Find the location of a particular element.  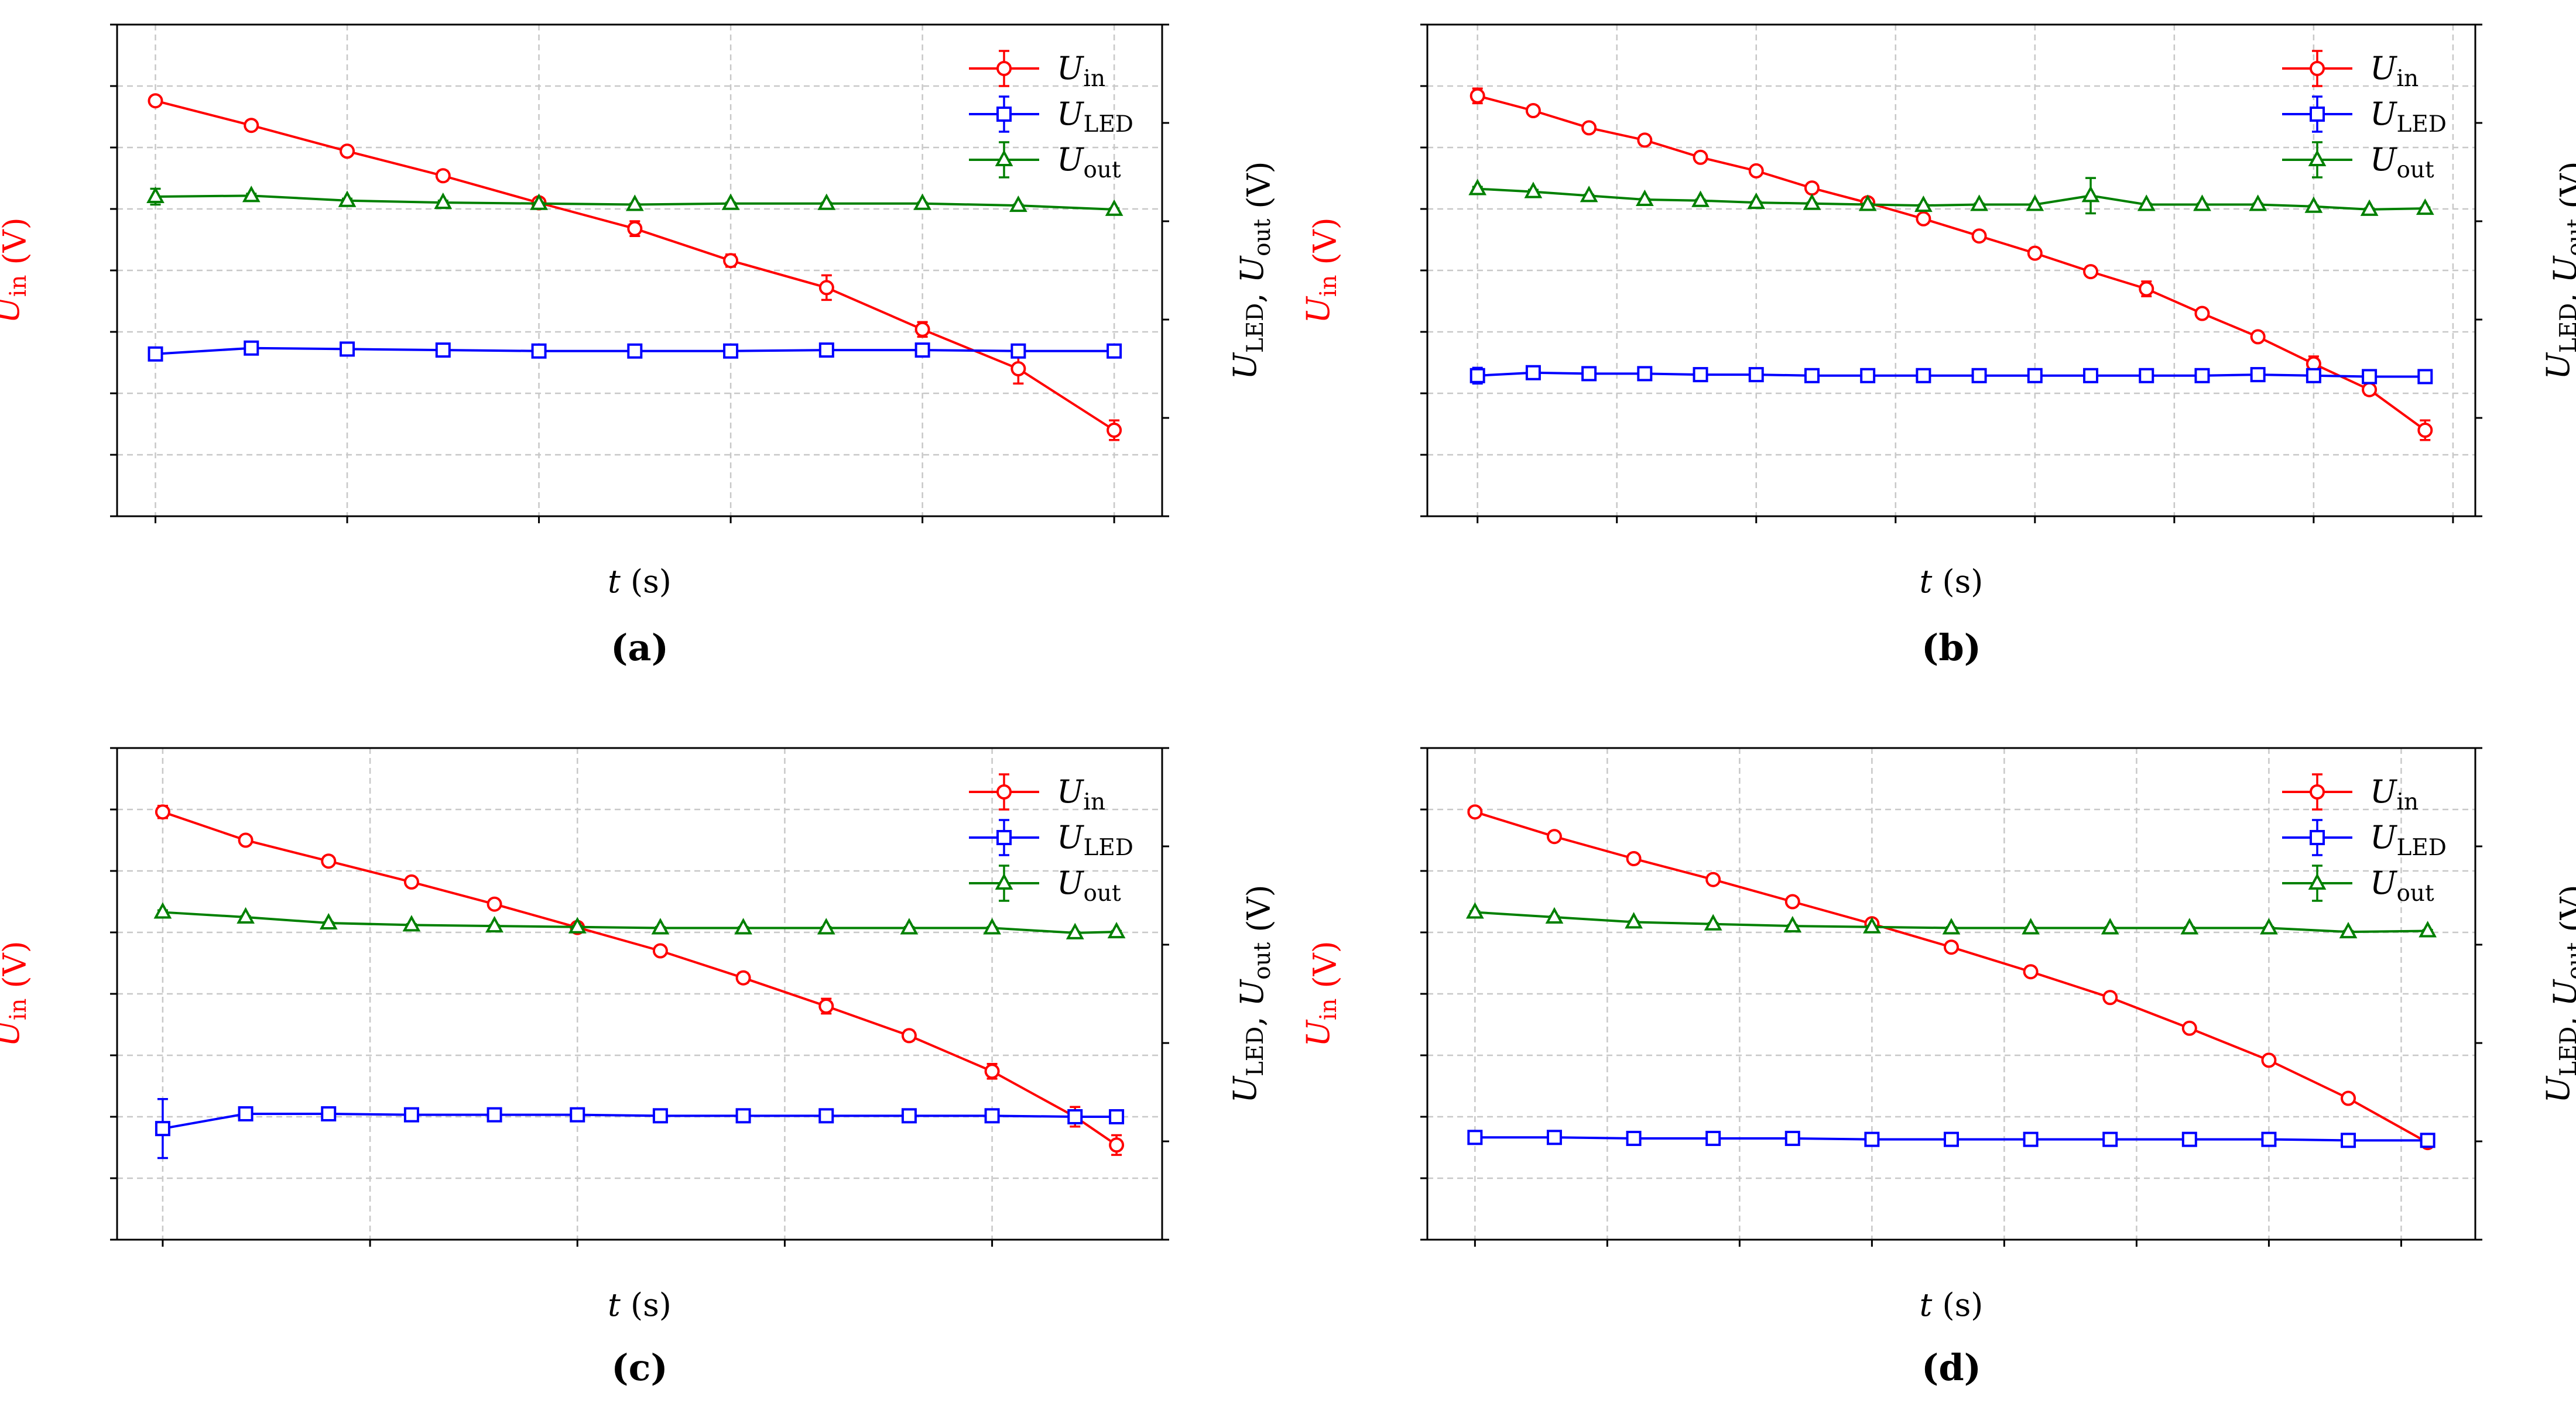

legend-marker-u_led is located at coordinates (2317, 114).